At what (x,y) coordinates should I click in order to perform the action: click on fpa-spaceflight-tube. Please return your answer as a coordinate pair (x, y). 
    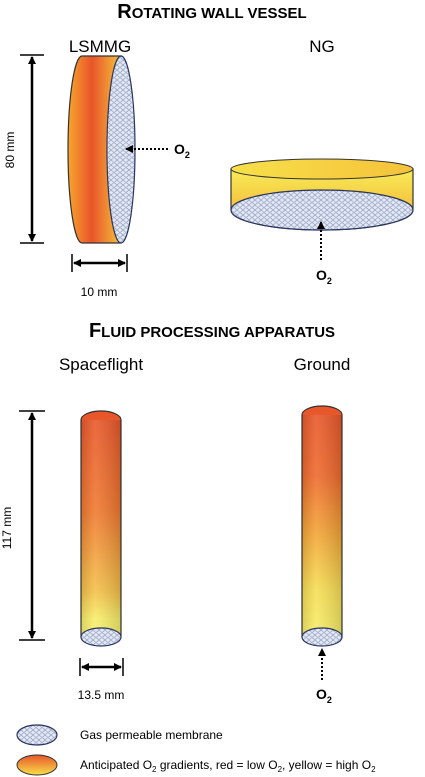
    Looking at the image, I should click on (101, 528).